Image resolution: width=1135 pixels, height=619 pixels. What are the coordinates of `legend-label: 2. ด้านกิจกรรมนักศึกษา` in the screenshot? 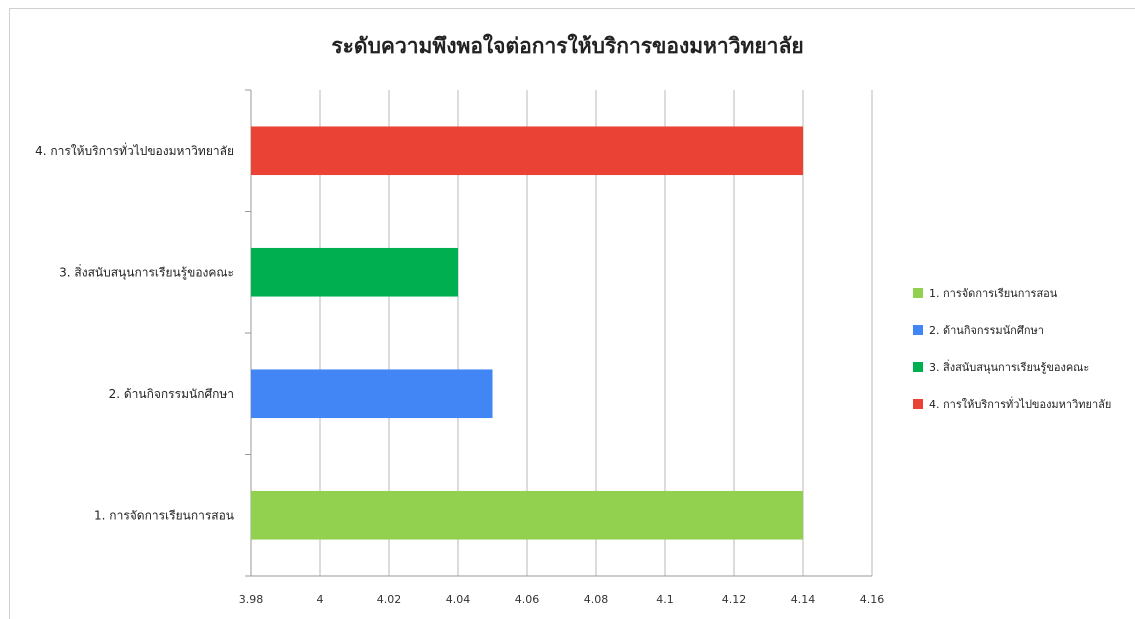 It's located at (986, 330).